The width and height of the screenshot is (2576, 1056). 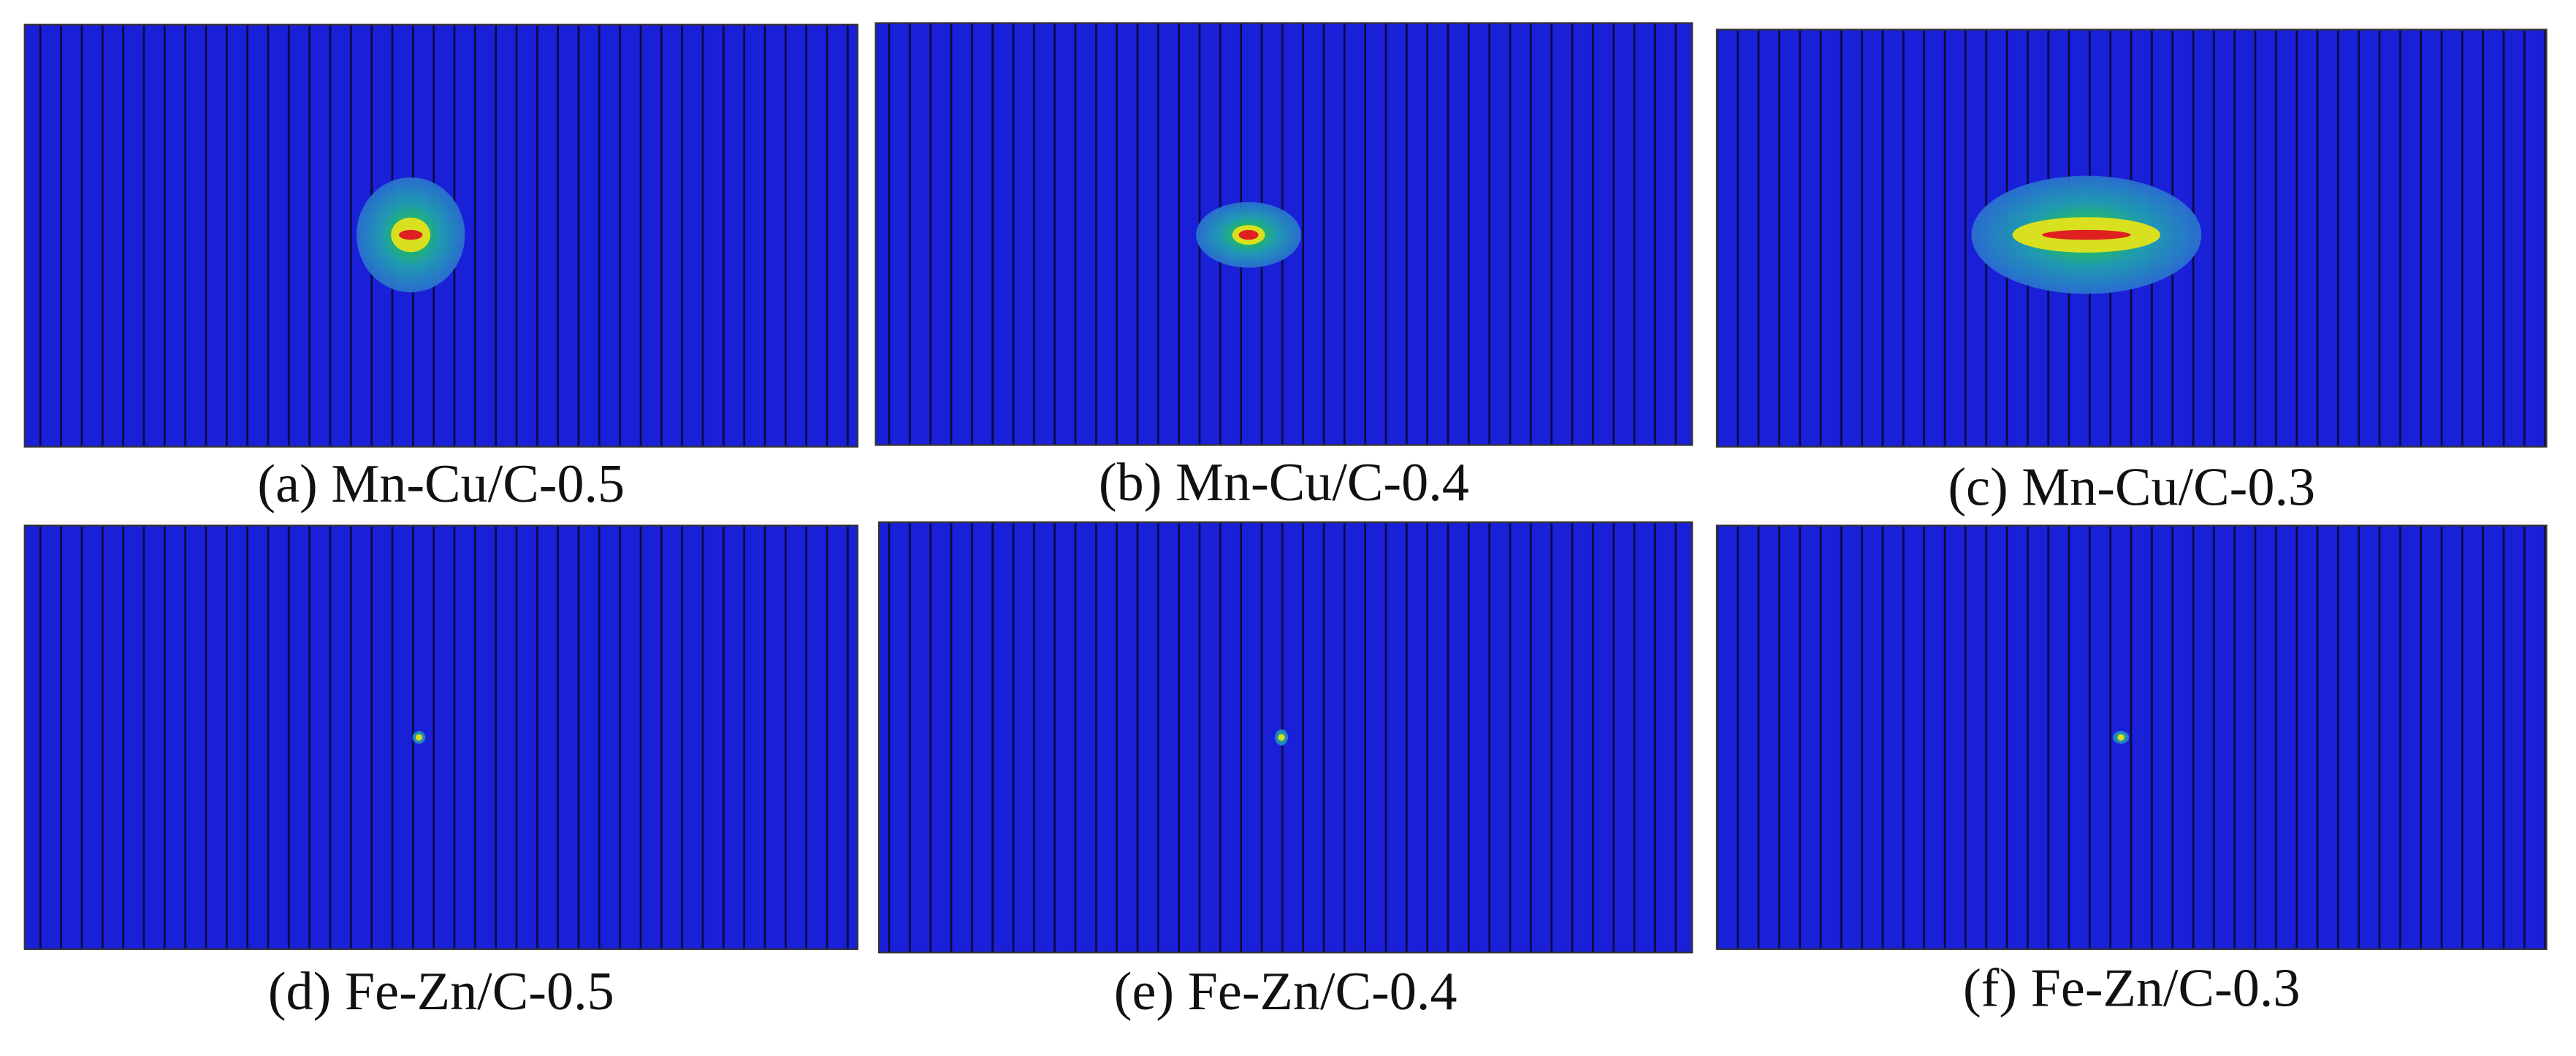 What do you see at coordinates (1286, 992) in the screenshot?
I see `panel-caption: (e) Fe-Zn/C-0.4` at bounding box center [1286, 992].